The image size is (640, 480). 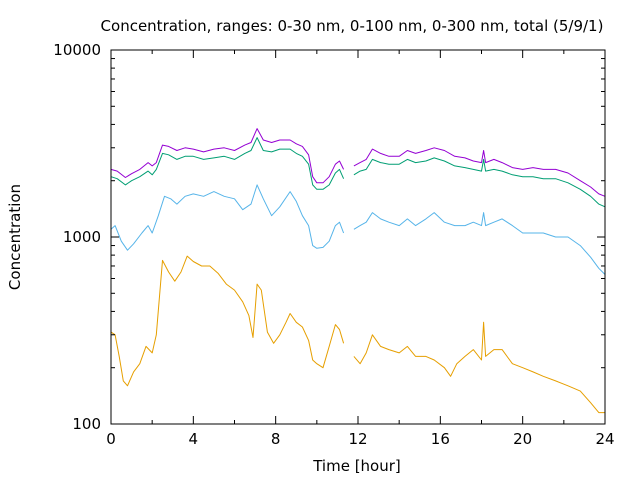 What do you see at coordinates (111, 439) in the screenshot?
I see `x-tick-label: 0` at bounding box center [111, 439].